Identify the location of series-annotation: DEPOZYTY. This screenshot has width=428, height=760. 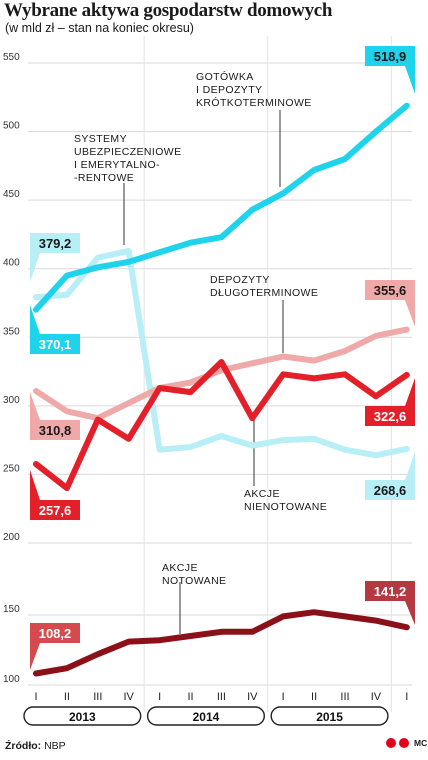
(240, 280).